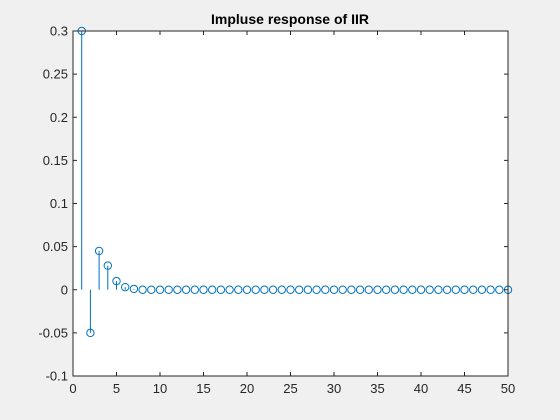 This screenshot has width=560, height=420. Describe the element at coordinates (290, 19) in the screenshot. I see `chart-title: Impluse response of IIR` at that location.